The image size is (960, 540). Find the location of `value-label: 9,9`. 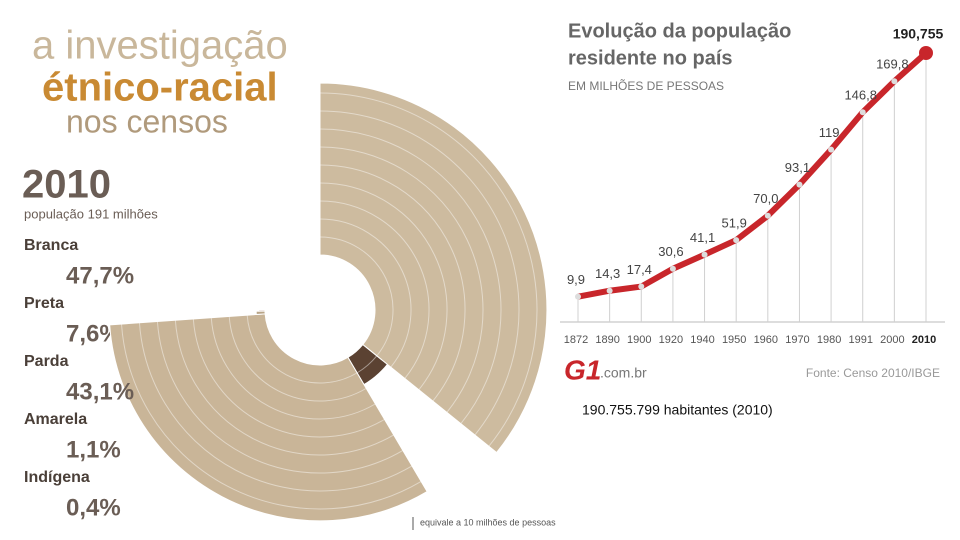

value-label: 9,9 is located at coordinates (576, 279).